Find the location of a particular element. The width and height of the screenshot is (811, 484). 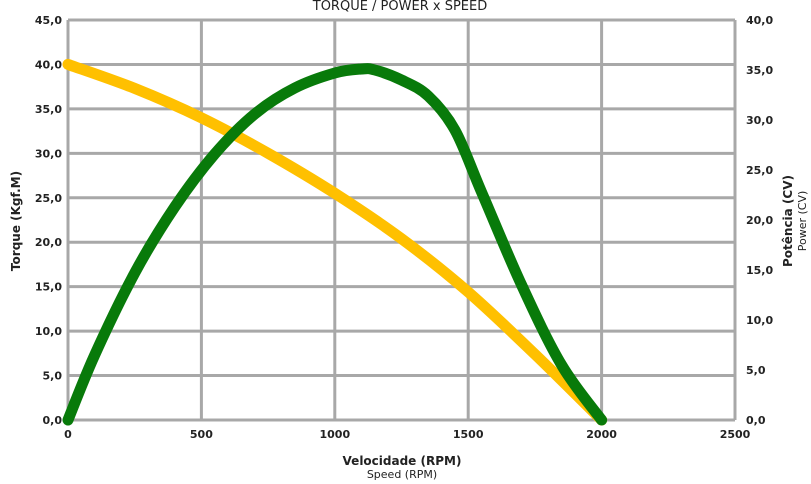

right-axis-ticks: 0,0 5,0 10,0 15,0 20,0 25,0 30,0 35,0 40,0 is located at coordinates (759, 220).